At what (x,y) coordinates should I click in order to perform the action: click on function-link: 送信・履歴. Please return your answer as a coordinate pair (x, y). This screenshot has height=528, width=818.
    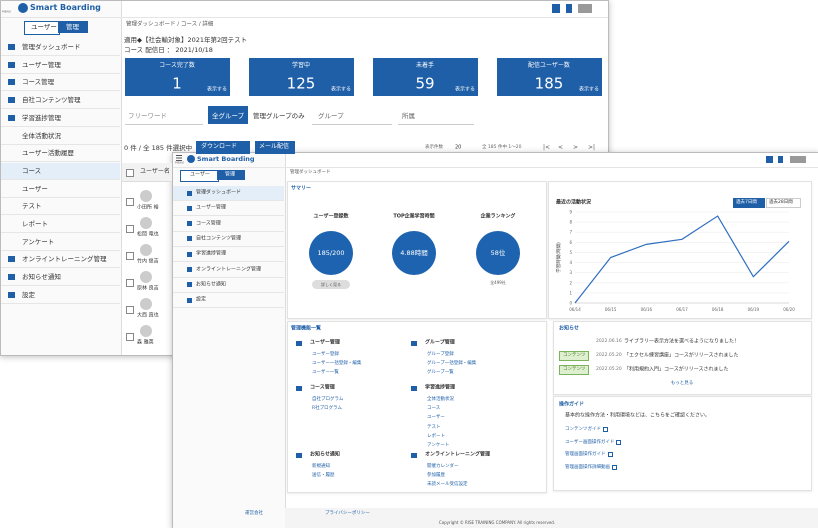
    Looking at the image, I should click on (323, 475).